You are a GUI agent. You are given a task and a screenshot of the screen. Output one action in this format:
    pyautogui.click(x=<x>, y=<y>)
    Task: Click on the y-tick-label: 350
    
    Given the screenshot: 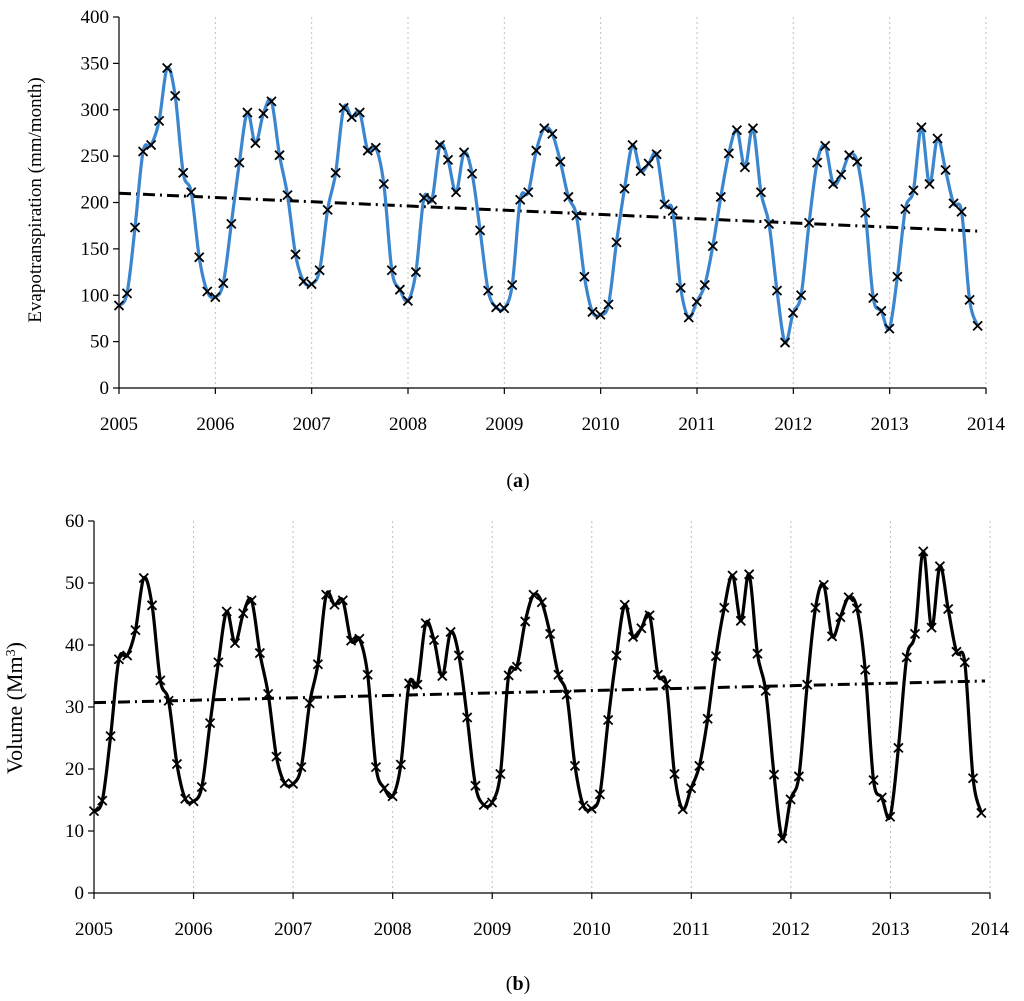 What is the action you would take?
    pyautogui.click(x=95, y=63)
    